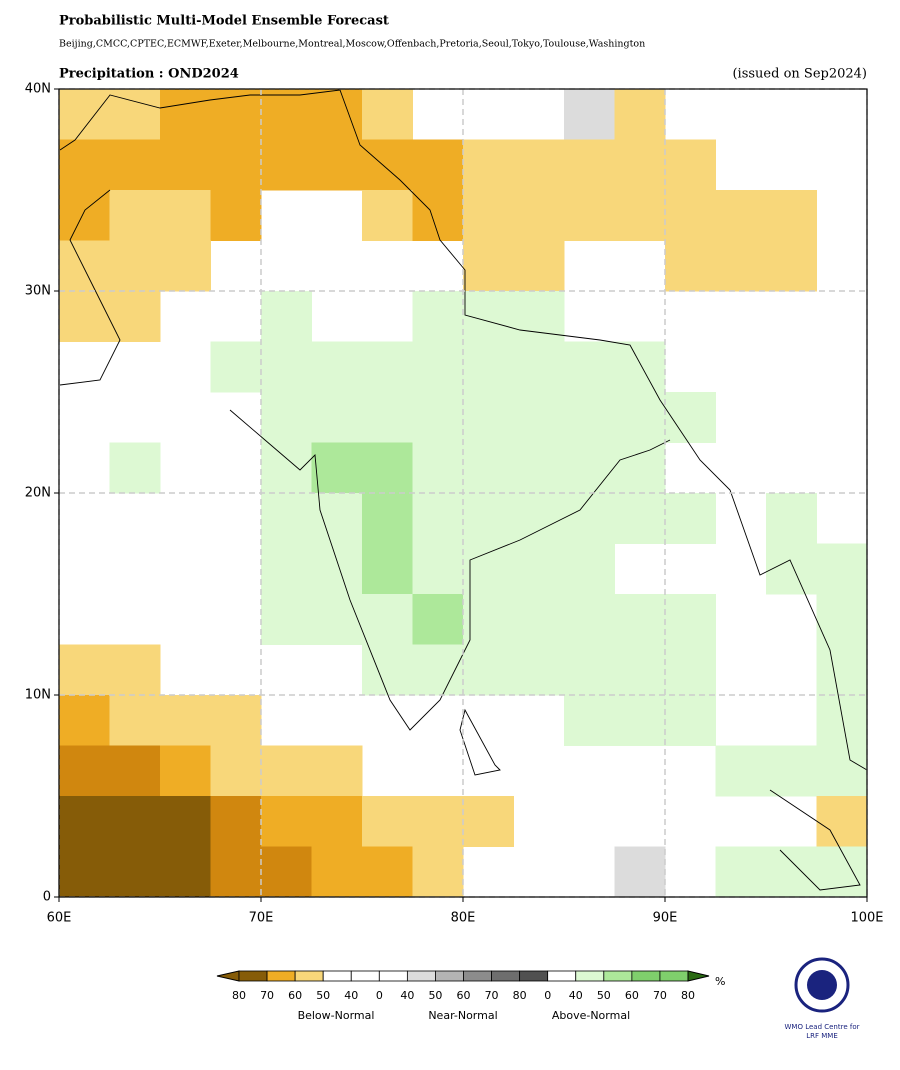 The height and width of the screenshot is (1070, 900). Describe the element at coordinates (38, 89) in the screenshot. I see `lat-label: 40N` at that location.